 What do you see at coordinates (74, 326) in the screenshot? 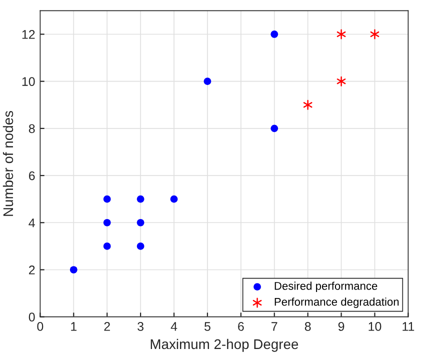
I see `x-tick-label: 1` at bounding box center [74, 326].